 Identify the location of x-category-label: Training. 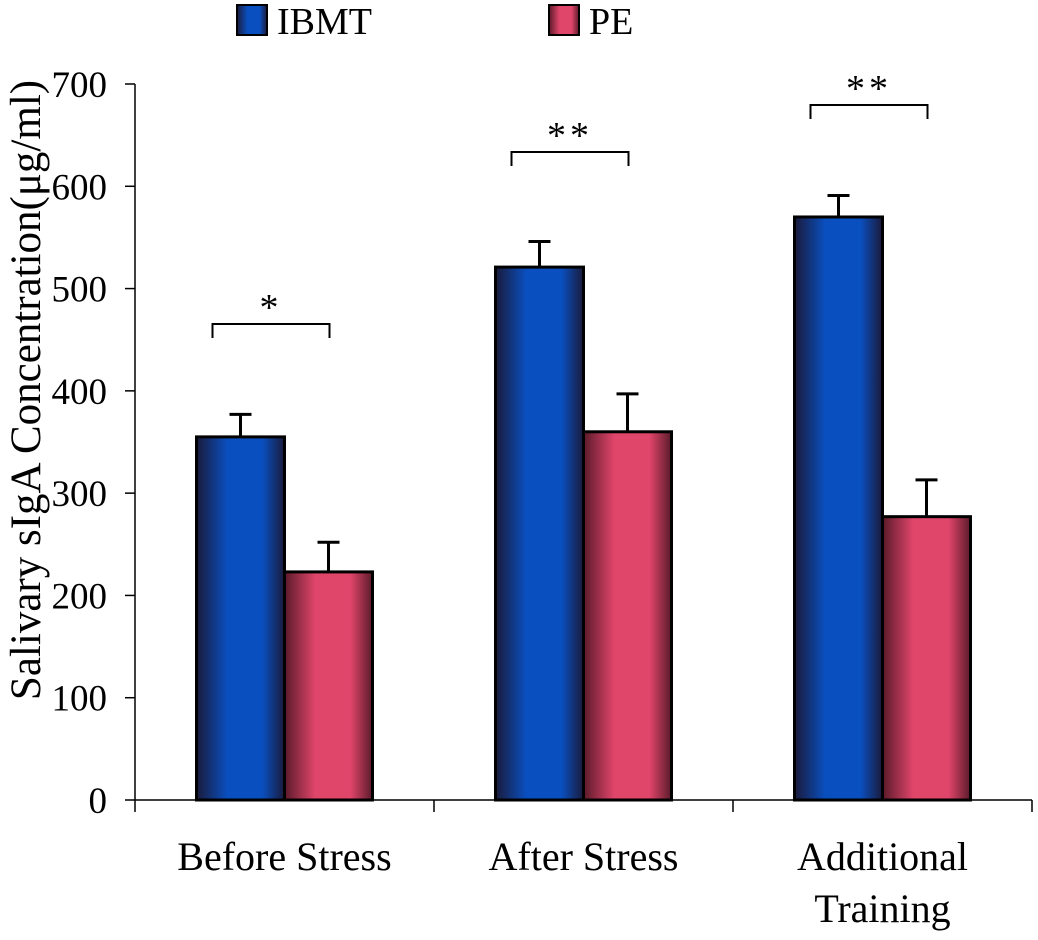
(882, 908).